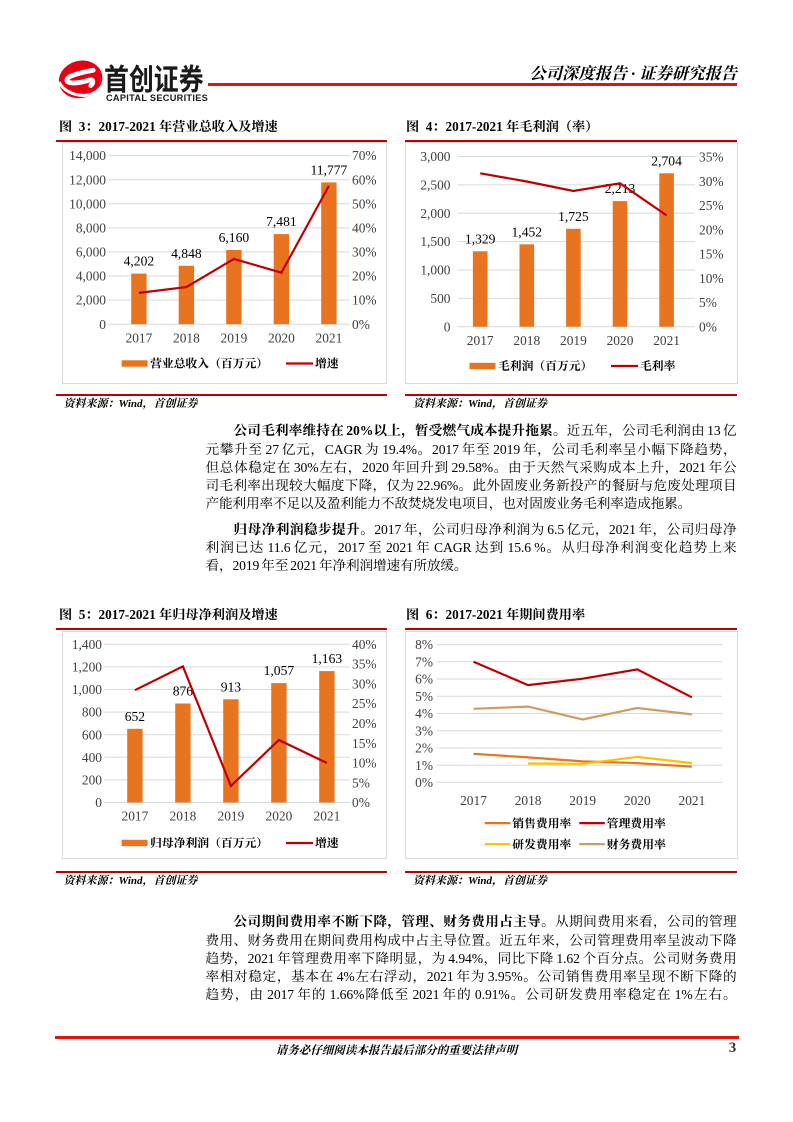 This screenshot has width=793, height=1122. What do you see at coordinates (87, 179) in the screenshot?
I see `svg-text: 12,000` at bounding box center [87, 179].